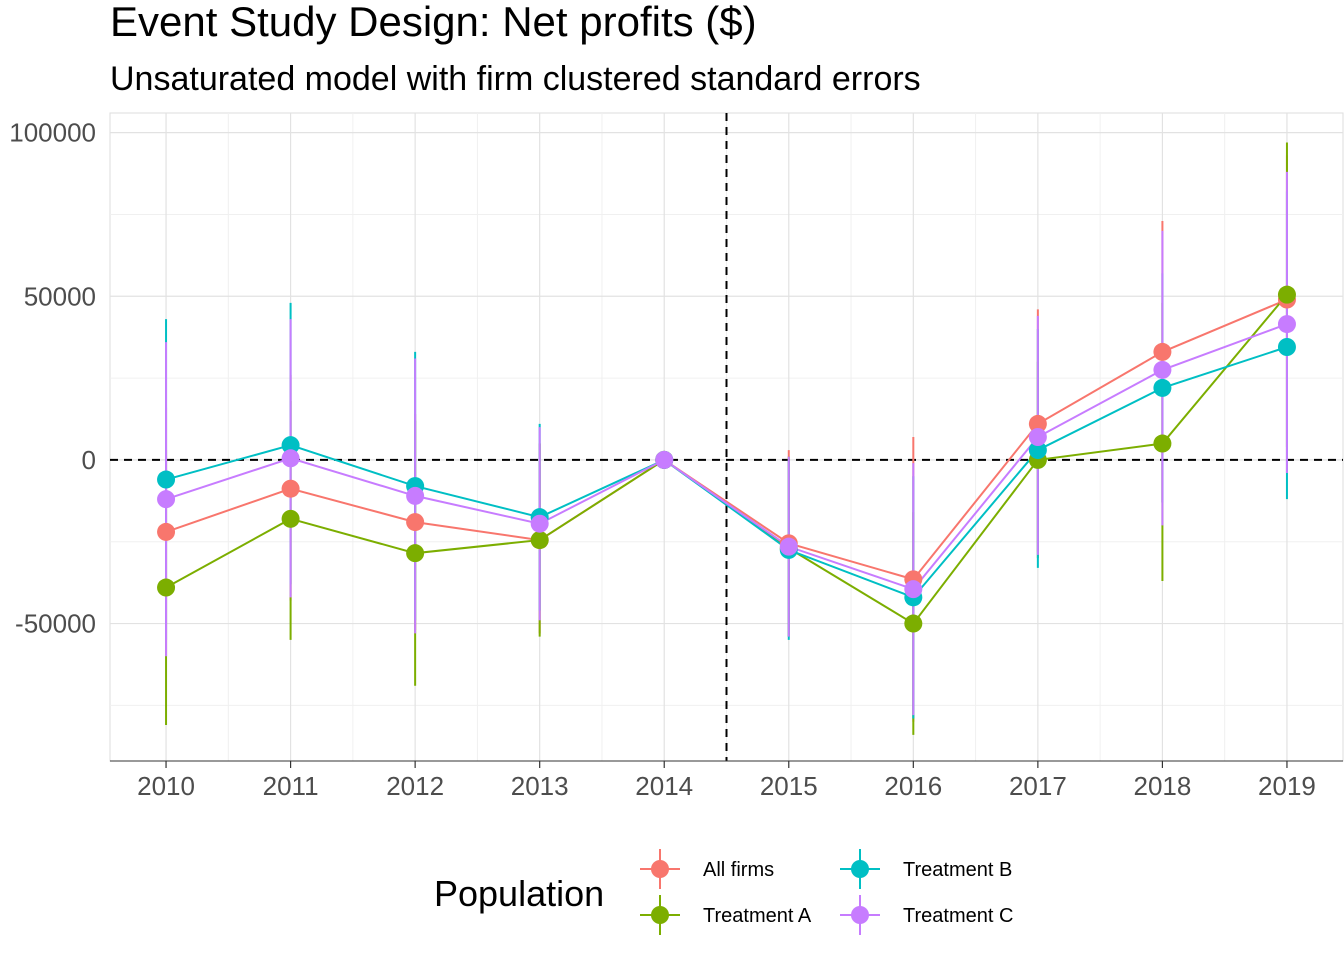 This screenshot has height=960, width=1344. Describe the element at coordinates (660, 869) in the screenshot. I see `legend-key-point-all-firms` at that location.